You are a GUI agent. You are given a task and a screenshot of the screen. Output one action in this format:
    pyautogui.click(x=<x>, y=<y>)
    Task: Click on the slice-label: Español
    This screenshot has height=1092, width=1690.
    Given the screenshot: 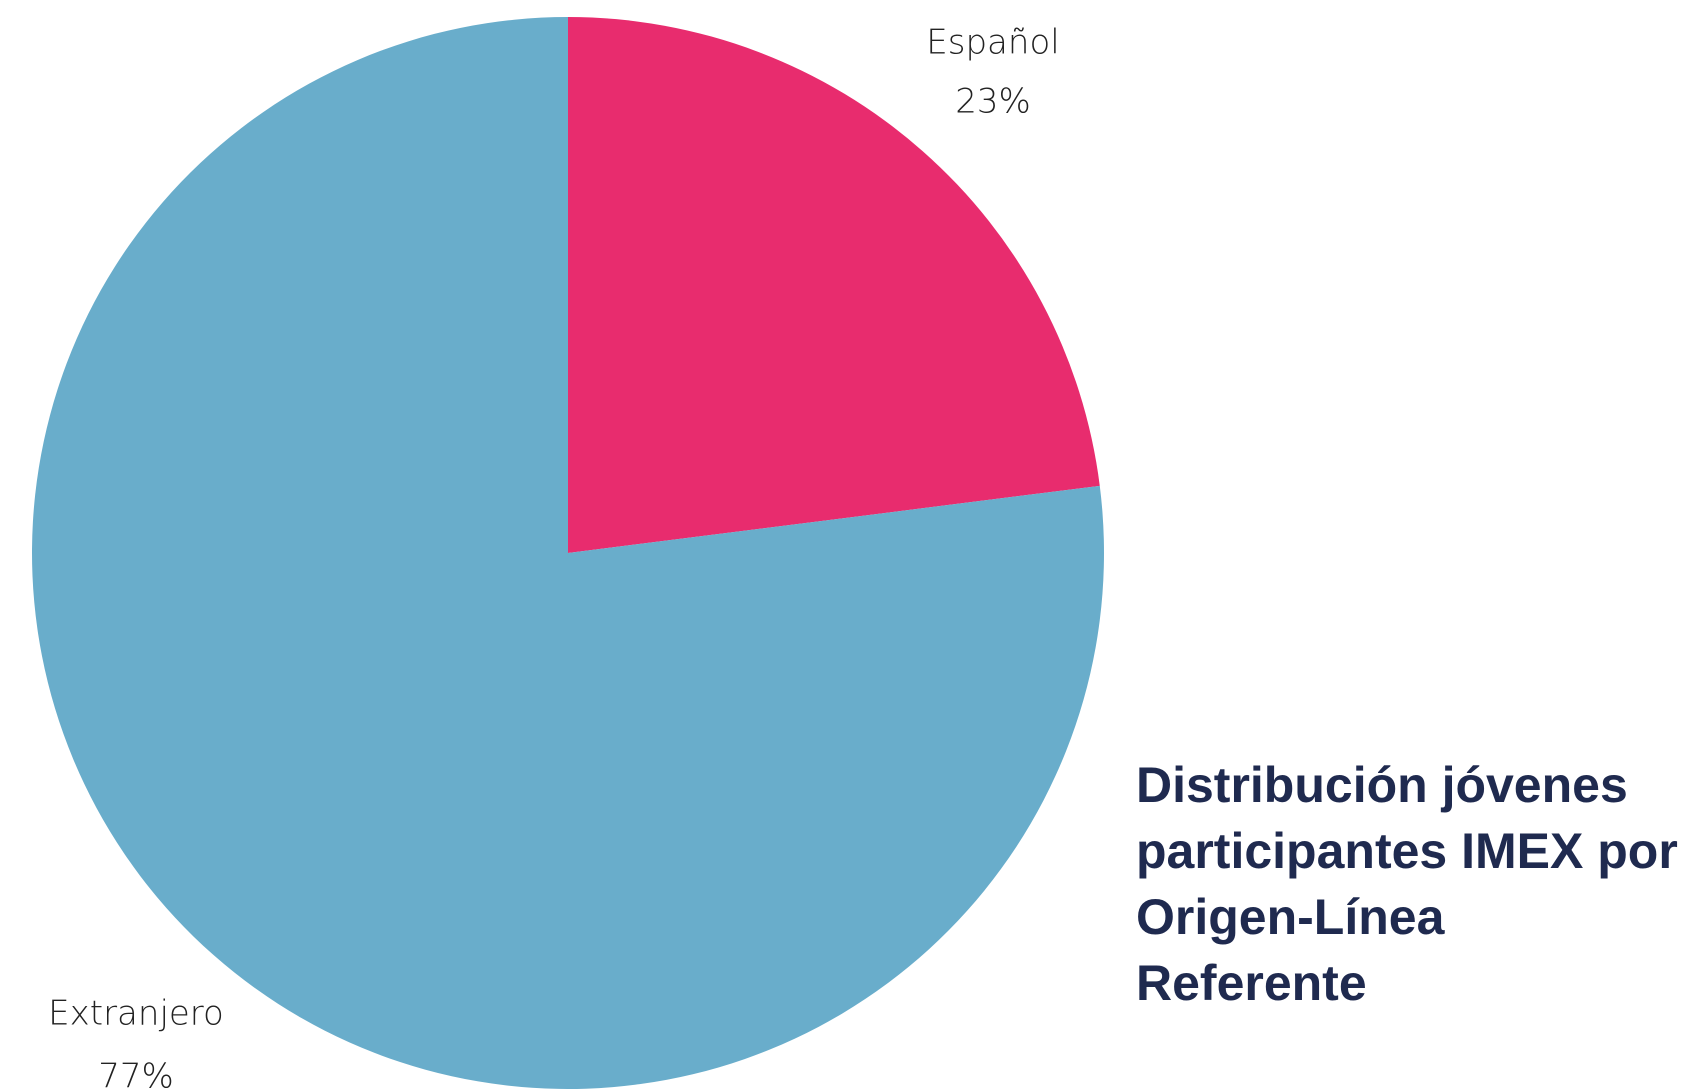 What is the action you would take?
    pyautogui.click(x=992, y=43)
    